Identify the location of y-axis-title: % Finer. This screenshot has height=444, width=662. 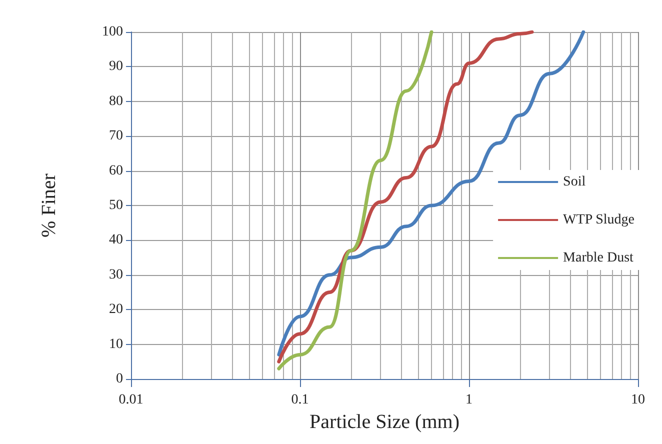
(49, 205).